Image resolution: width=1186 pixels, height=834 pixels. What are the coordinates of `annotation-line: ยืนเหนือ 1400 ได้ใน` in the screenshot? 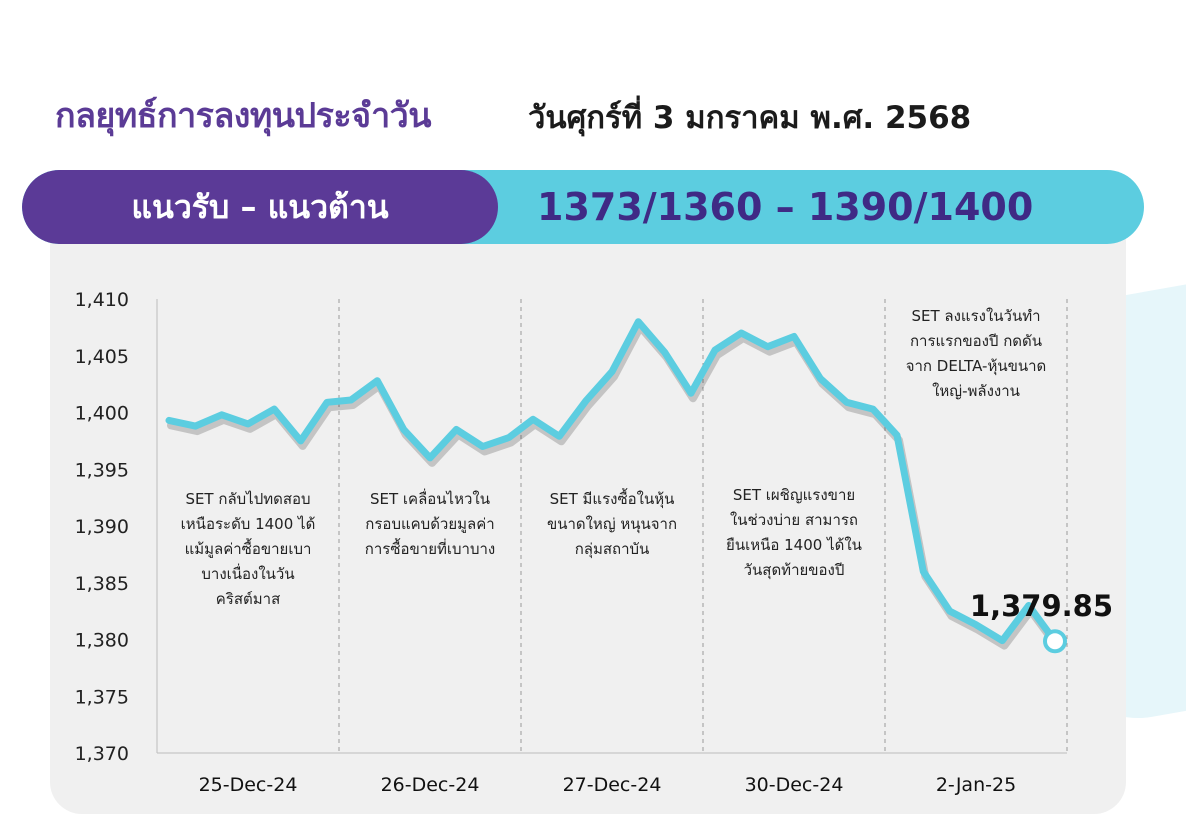 It's located at (794, 545).